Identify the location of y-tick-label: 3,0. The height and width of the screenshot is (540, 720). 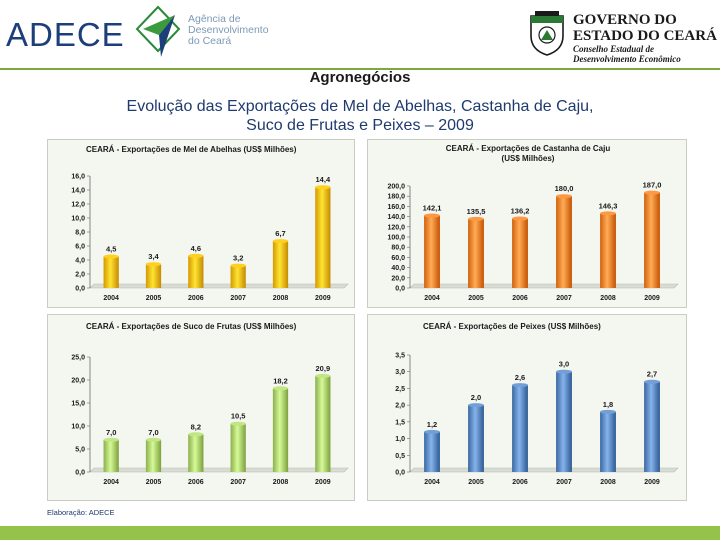
(400, 372).